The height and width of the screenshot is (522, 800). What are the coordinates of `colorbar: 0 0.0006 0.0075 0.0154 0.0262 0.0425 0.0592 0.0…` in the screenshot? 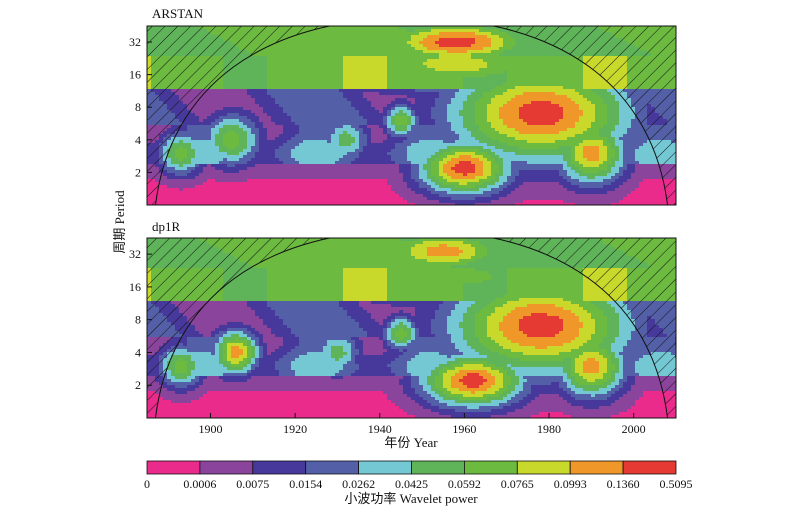 It's located at (418, 476).